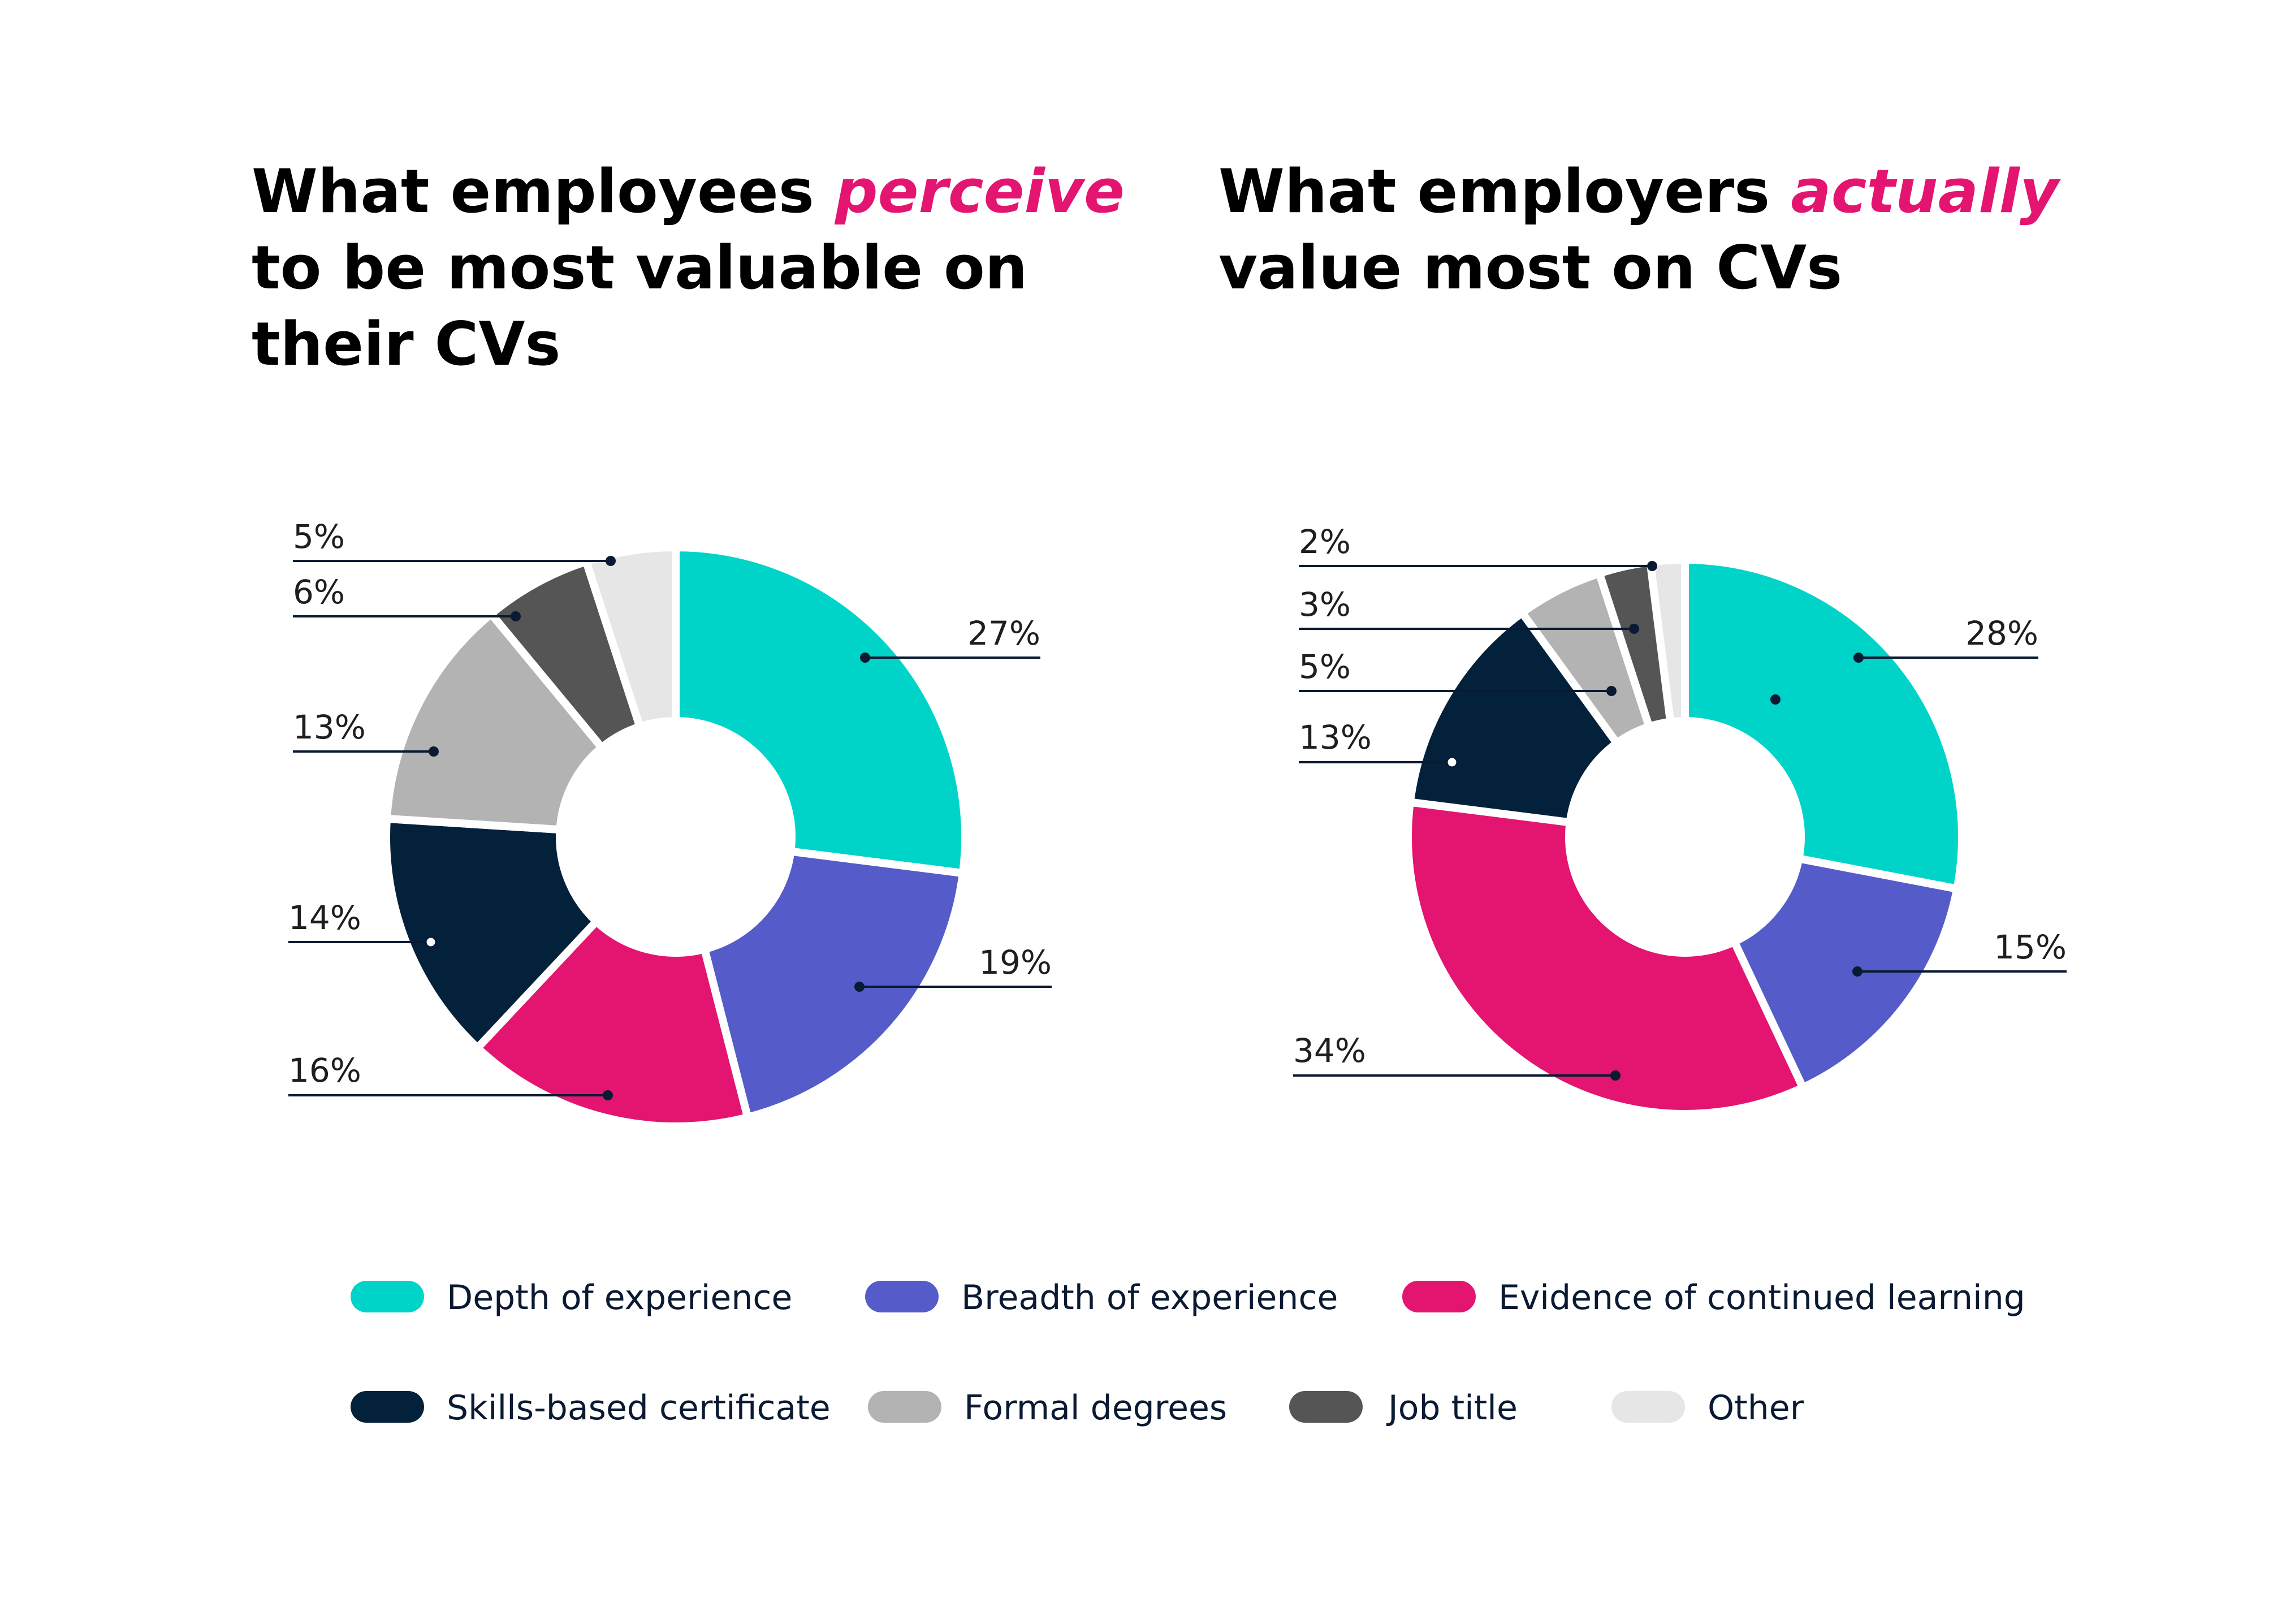 The width and height of the screenshot is (2286, 1624). I want to click on left-slice-skills-based-certificate, so click(492, 934).